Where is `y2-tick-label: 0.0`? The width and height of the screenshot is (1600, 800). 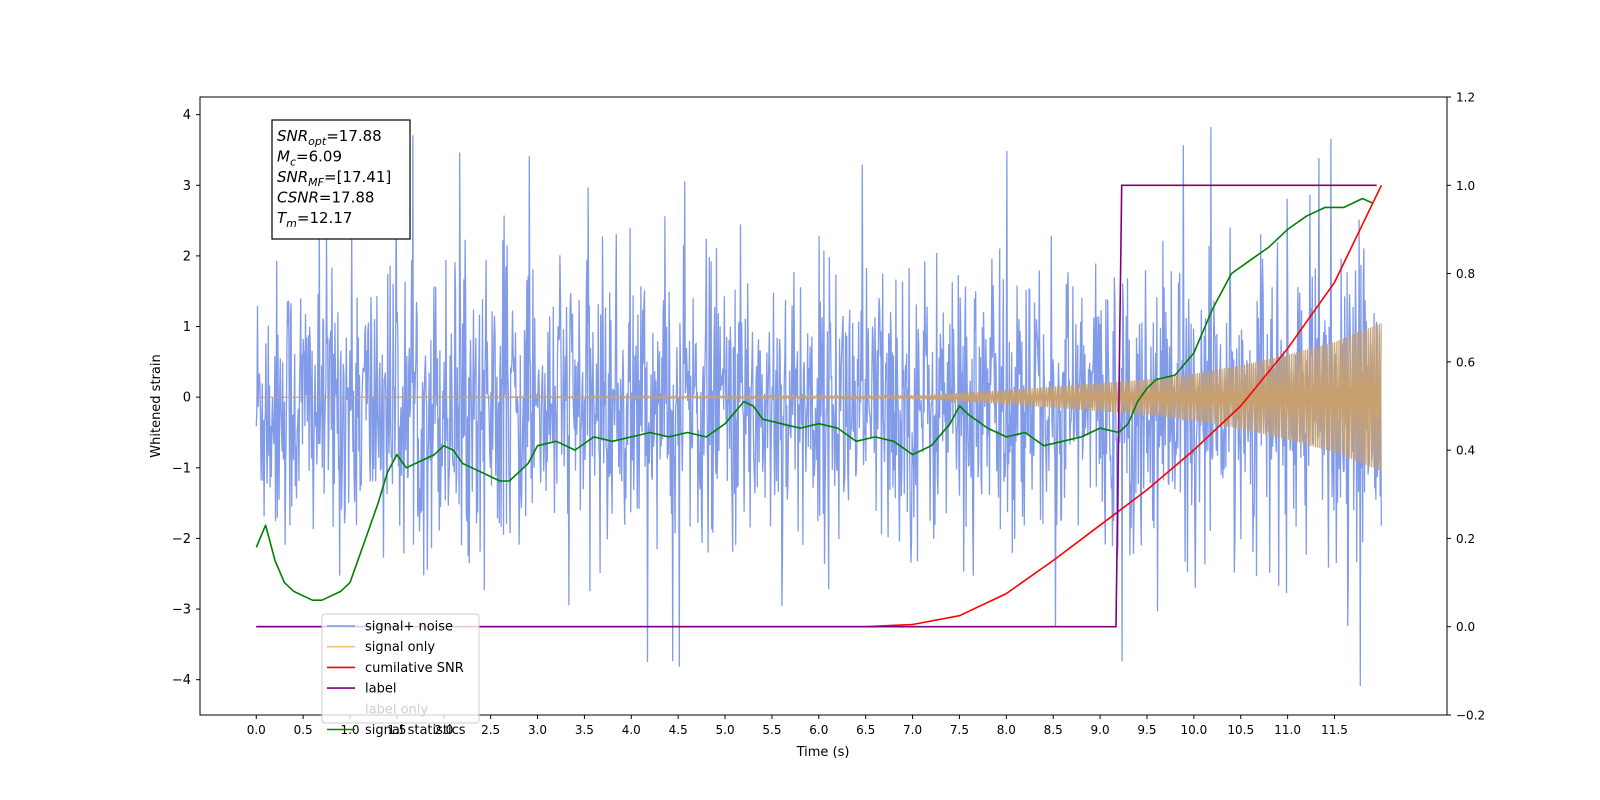
y2-tick-label: 0.0 is located at coordinates (1465, 627).